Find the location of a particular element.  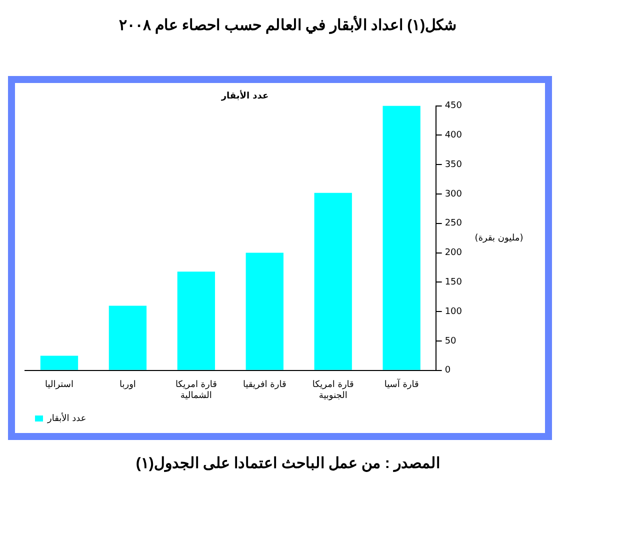

x-tick-label: قارة امريكا الشمالية is located at coordinates (196, 390).